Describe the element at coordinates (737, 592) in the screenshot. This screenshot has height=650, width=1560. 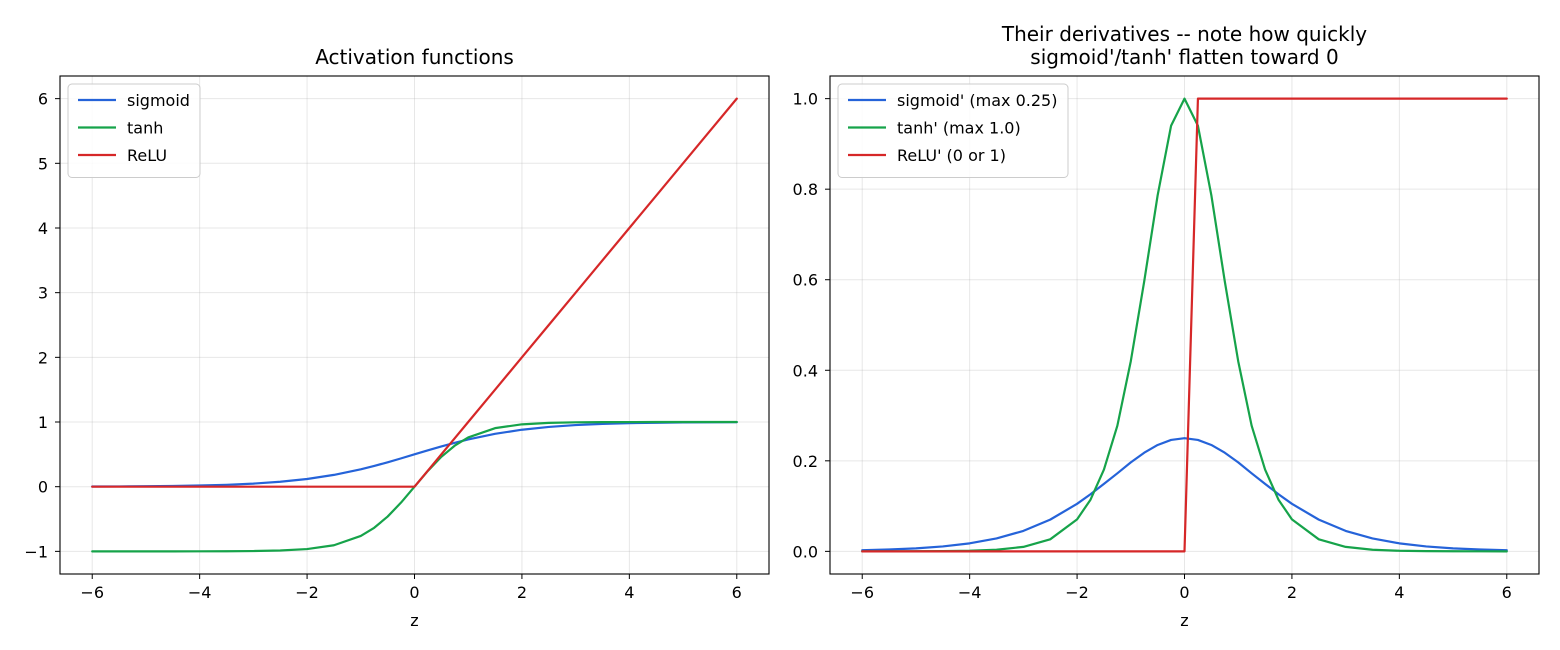
I see `left-x-tick-label-6: 6` at that location.